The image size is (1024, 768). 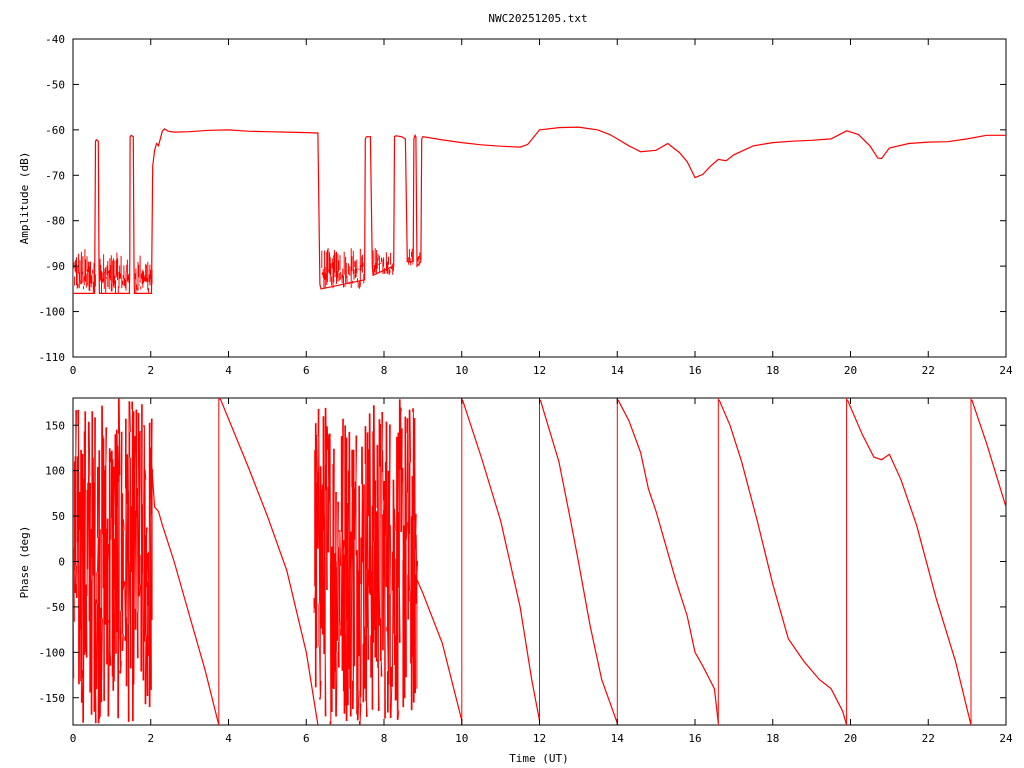 I want to click on amplitude-y-tick-label-5: -60, so click(x=55, y=130).